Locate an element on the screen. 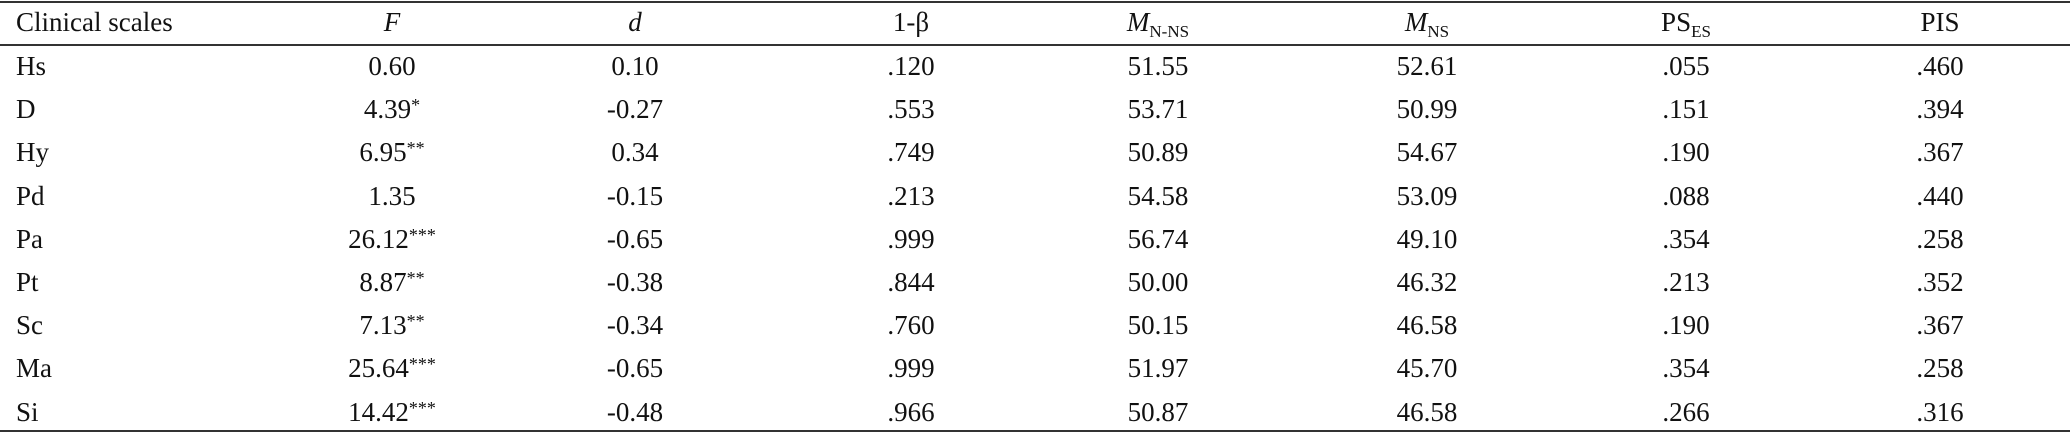 The width and height of the screenshot is (2070, 433). table-cell: .844 is located at coordinates (911, 282).